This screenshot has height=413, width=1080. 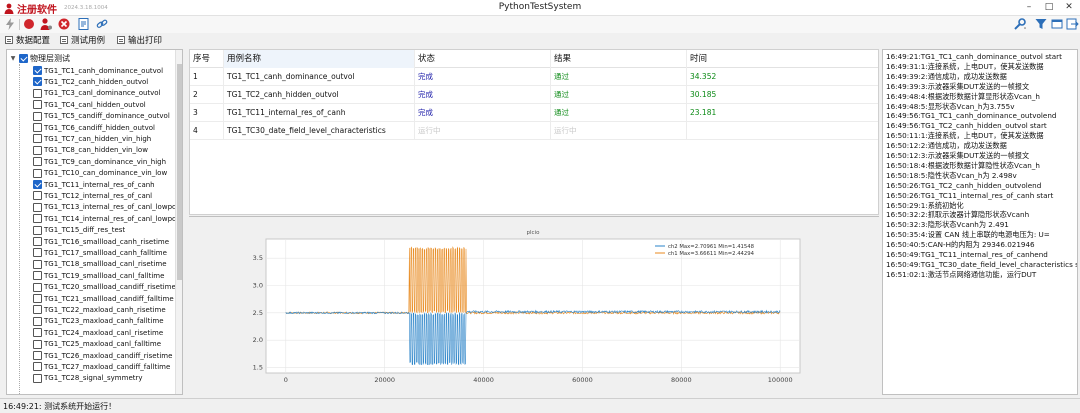 I want to click on tree-item: TG1_TC4_canl_hidden_outvol, so click(x=89, y=104).